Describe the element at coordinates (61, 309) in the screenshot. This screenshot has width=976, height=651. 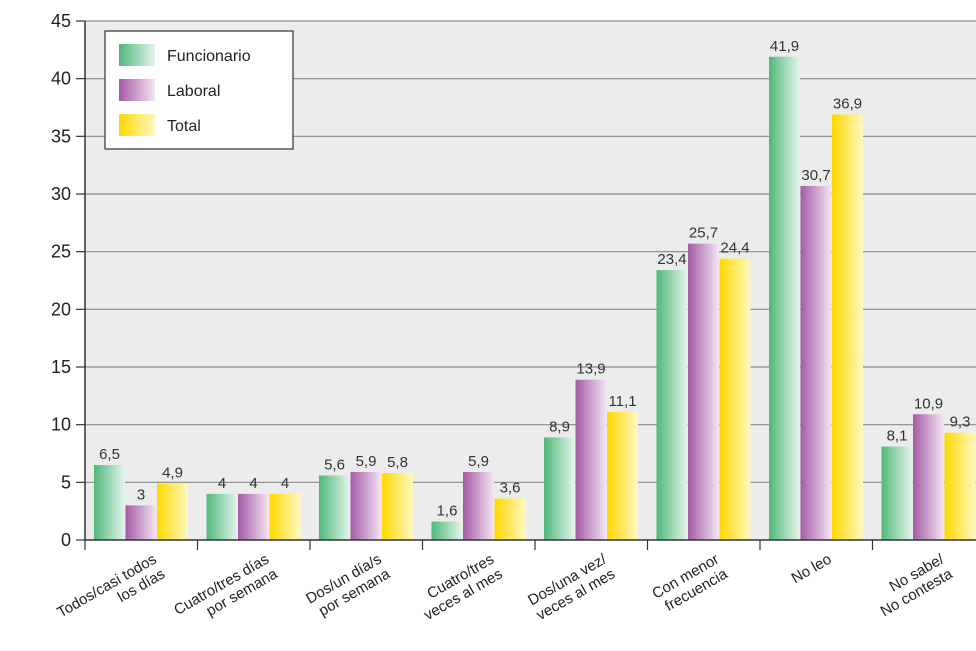
I see `y-tick-label: 20` at that location.